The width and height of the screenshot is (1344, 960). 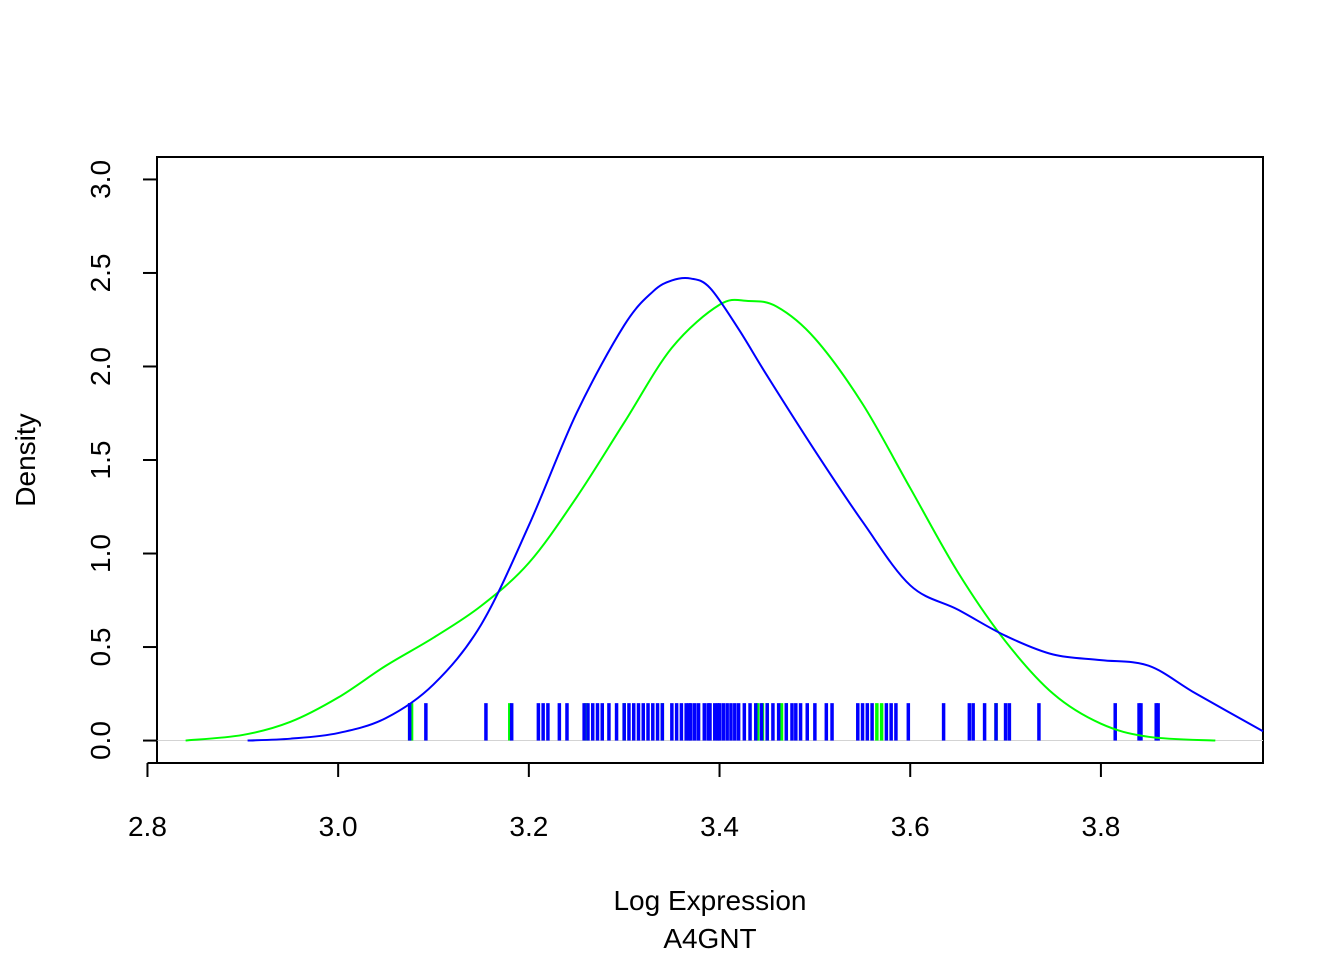 I want to click on rug-marks, so click(x=783, y=722).